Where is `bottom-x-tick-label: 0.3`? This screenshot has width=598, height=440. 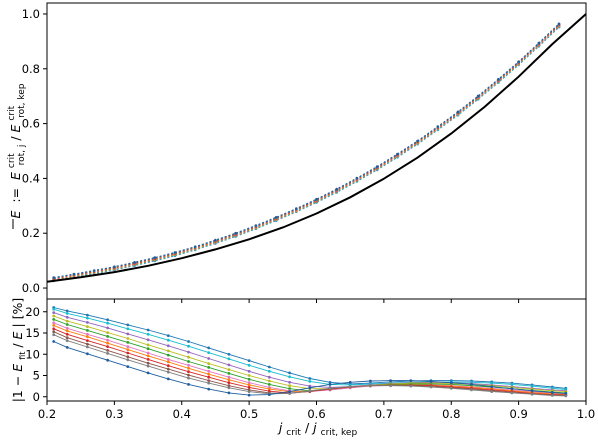
bottom-x-tick-label: 0.3 is located at coordinates (114, 414).